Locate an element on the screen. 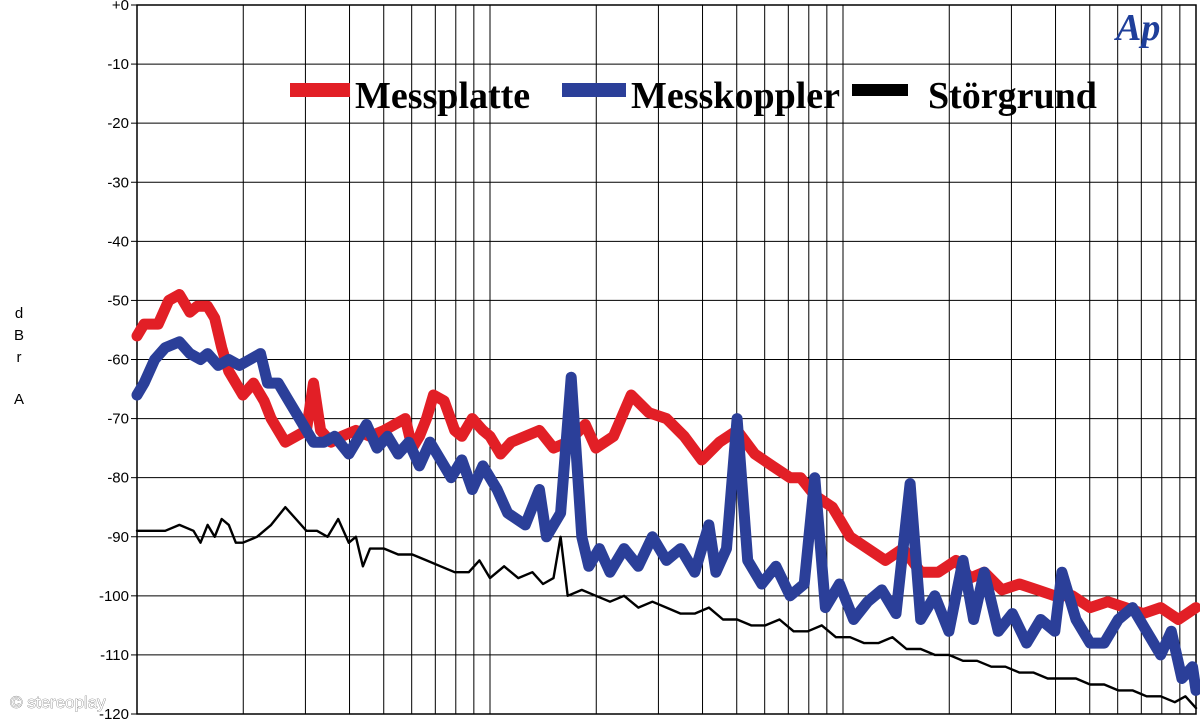 This screenshot has height=720, width=1200. y-tick-label: -110 is located at coordinates (114, 655).